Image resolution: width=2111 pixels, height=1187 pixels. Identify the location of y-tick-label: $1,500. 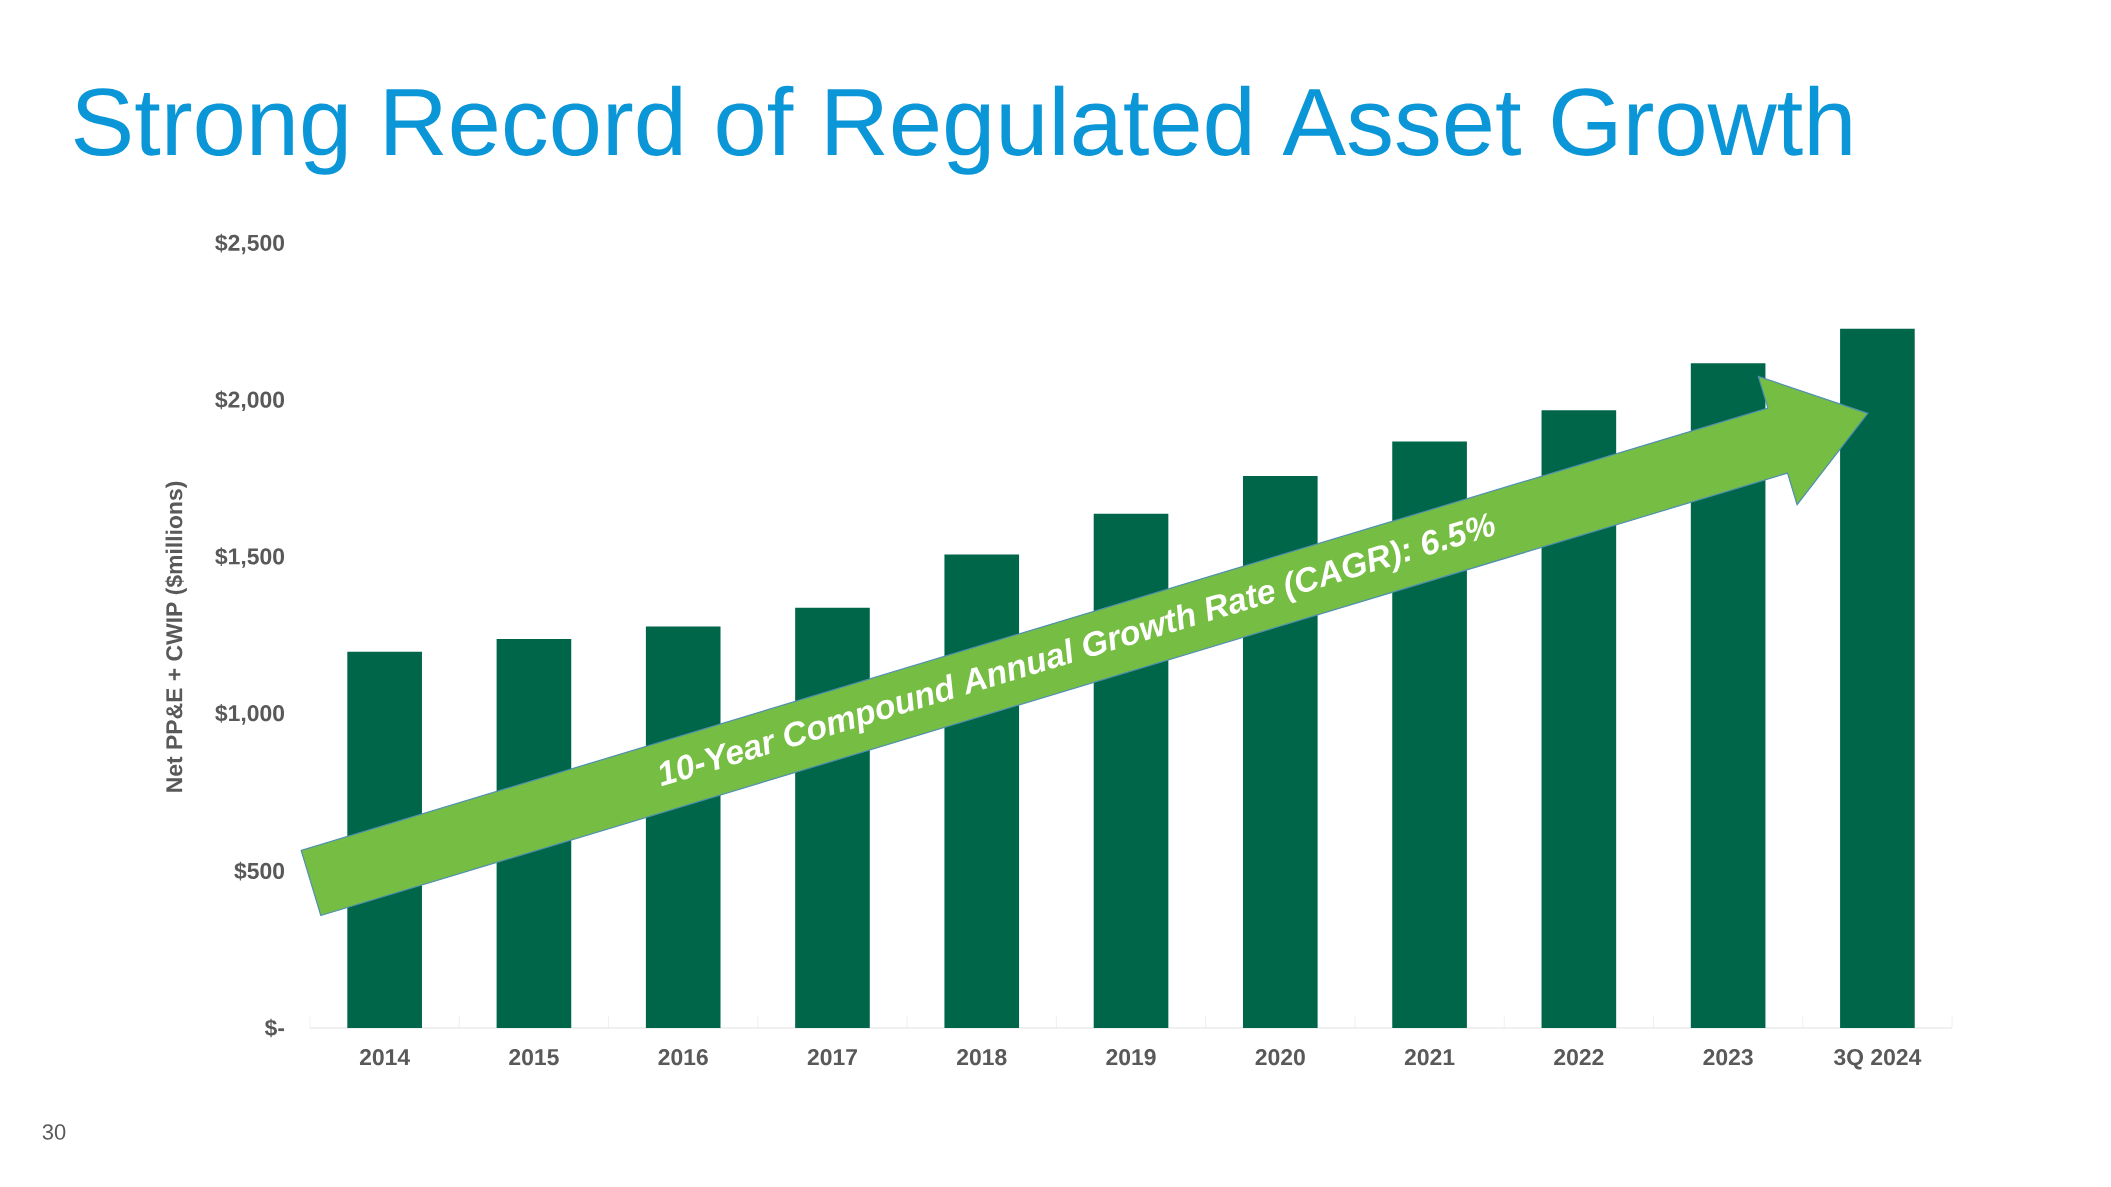
(250, 557).